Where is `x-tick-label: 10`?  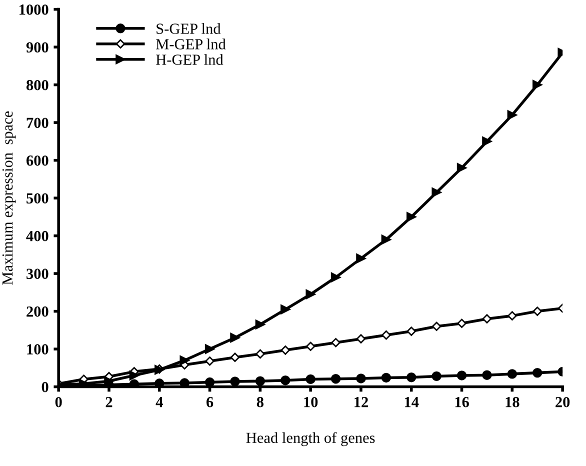 x-tick-label: 10 is located at coordinates (311, 402).